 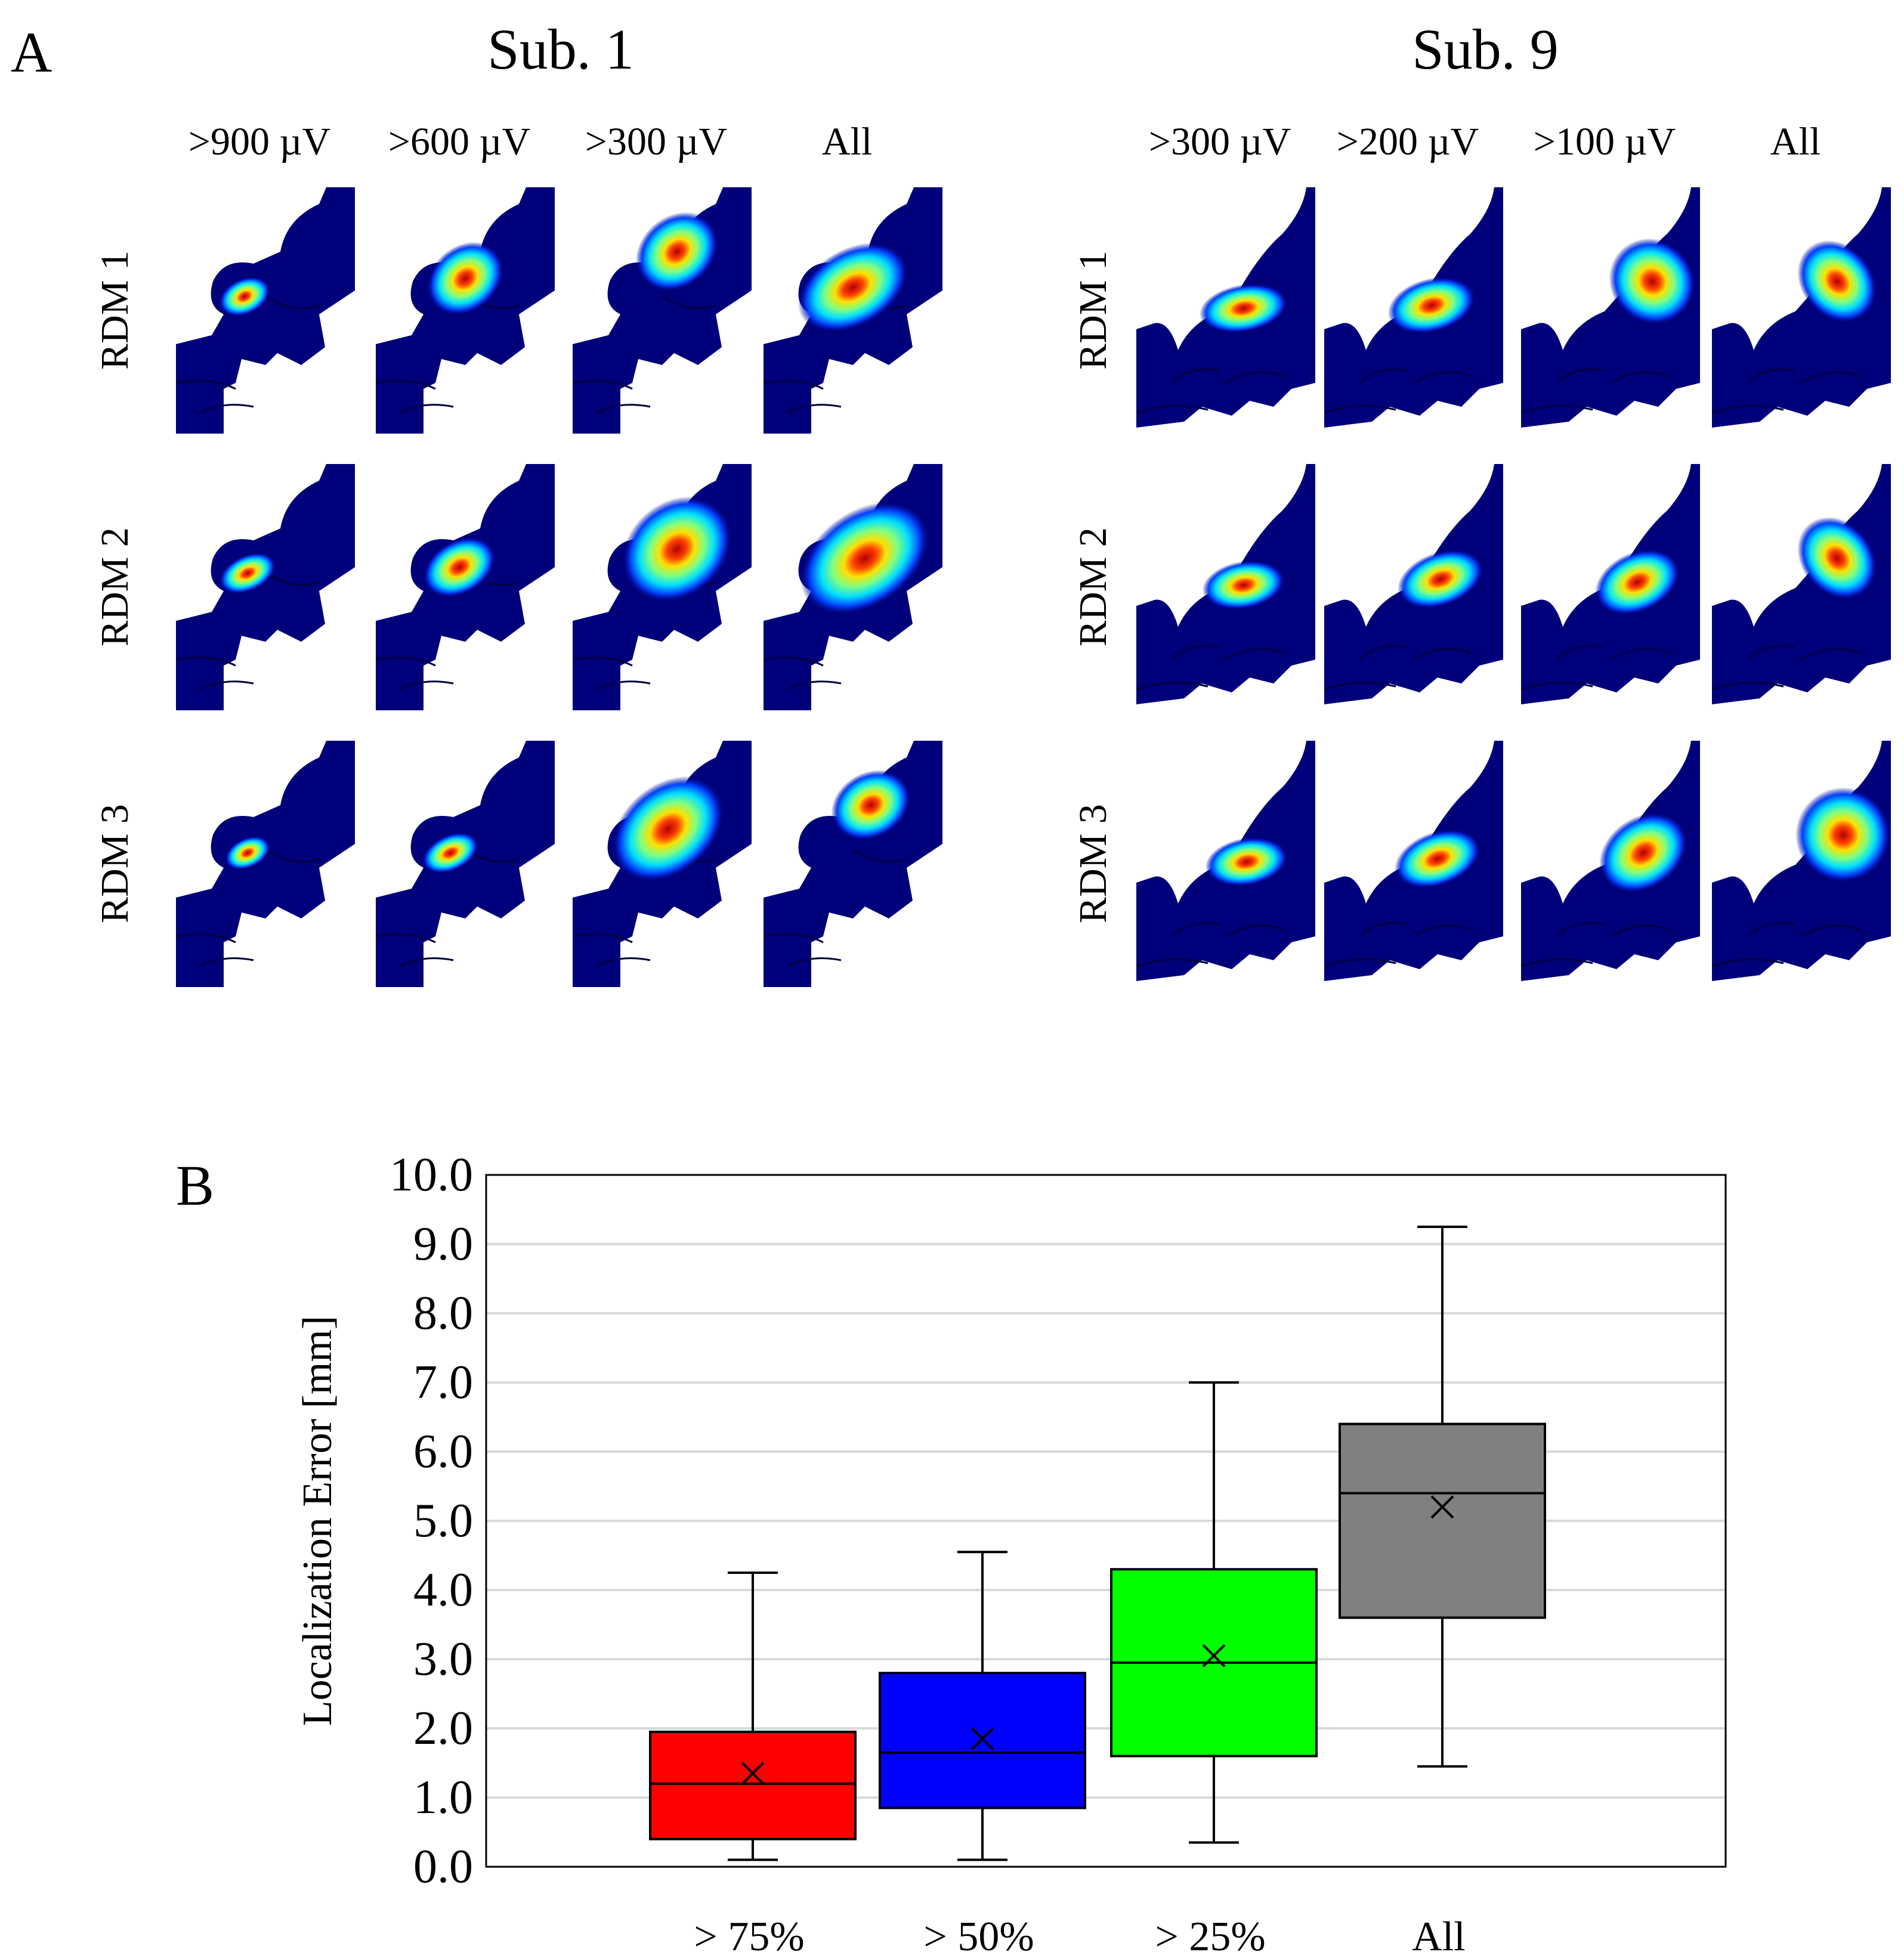 I want to click on x-category-label: > 75%, so click(x=749, y=1936).